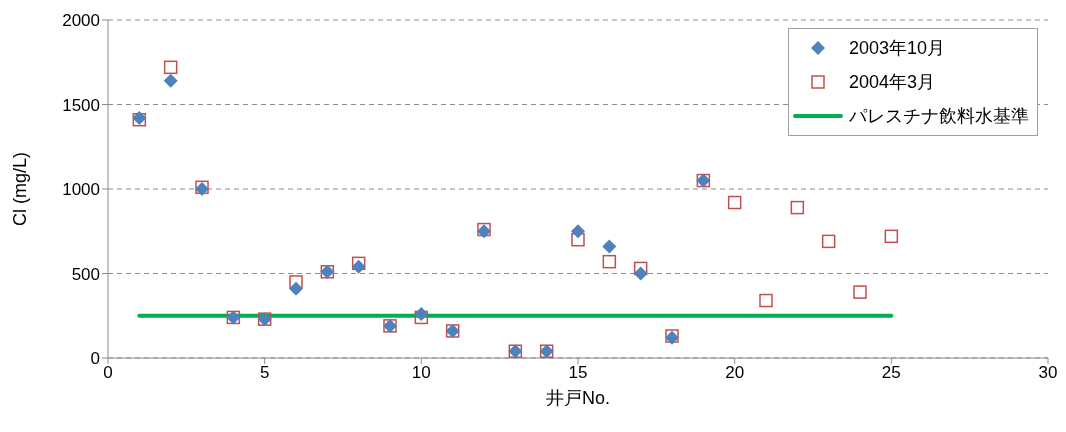  I want to click on x-tick-label: 0, so click(108, 373).